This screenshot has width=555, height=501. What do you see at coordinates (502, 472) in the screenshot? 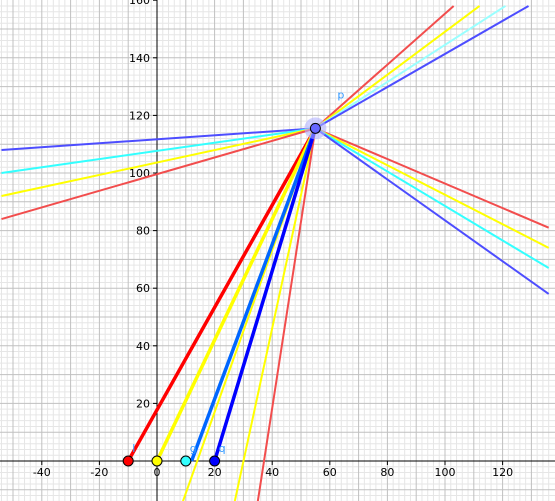
I see `x-tick-label: 120` at bounding box center [502, 472].